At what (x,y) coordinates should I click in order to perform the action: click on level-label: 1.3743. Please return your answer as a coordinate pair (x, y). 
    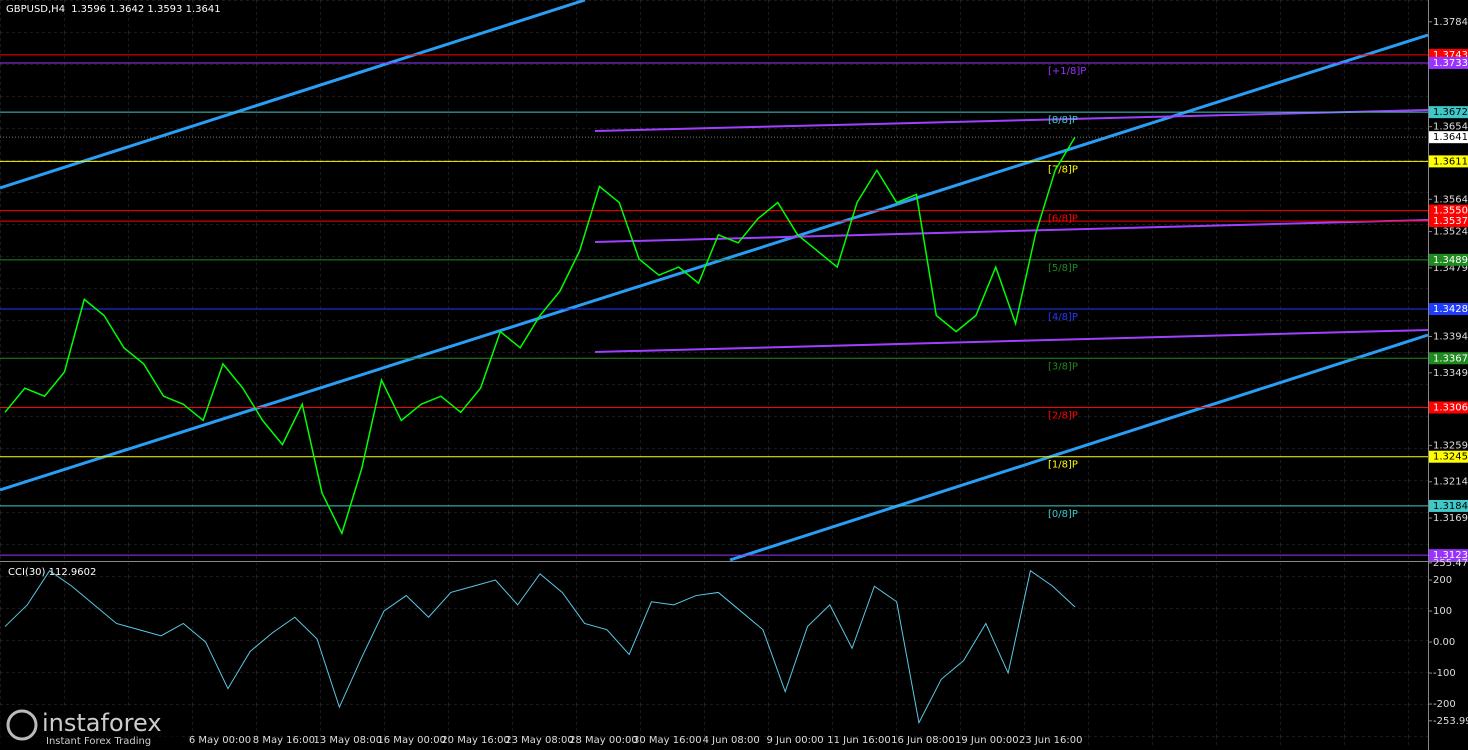
    Looking at the image, I should click on (1450, 55).